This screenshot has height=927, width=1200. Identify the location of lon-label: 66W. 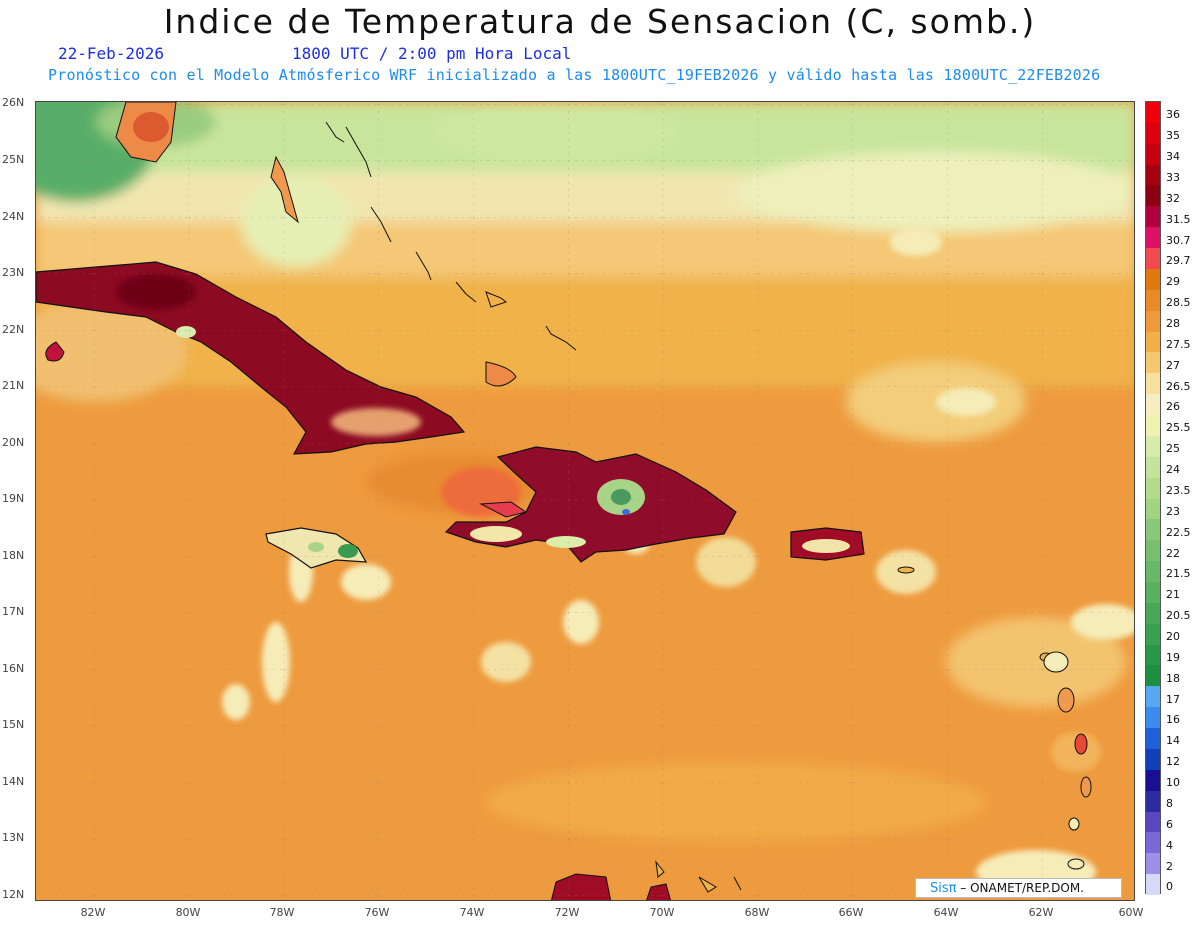
(851, 912).